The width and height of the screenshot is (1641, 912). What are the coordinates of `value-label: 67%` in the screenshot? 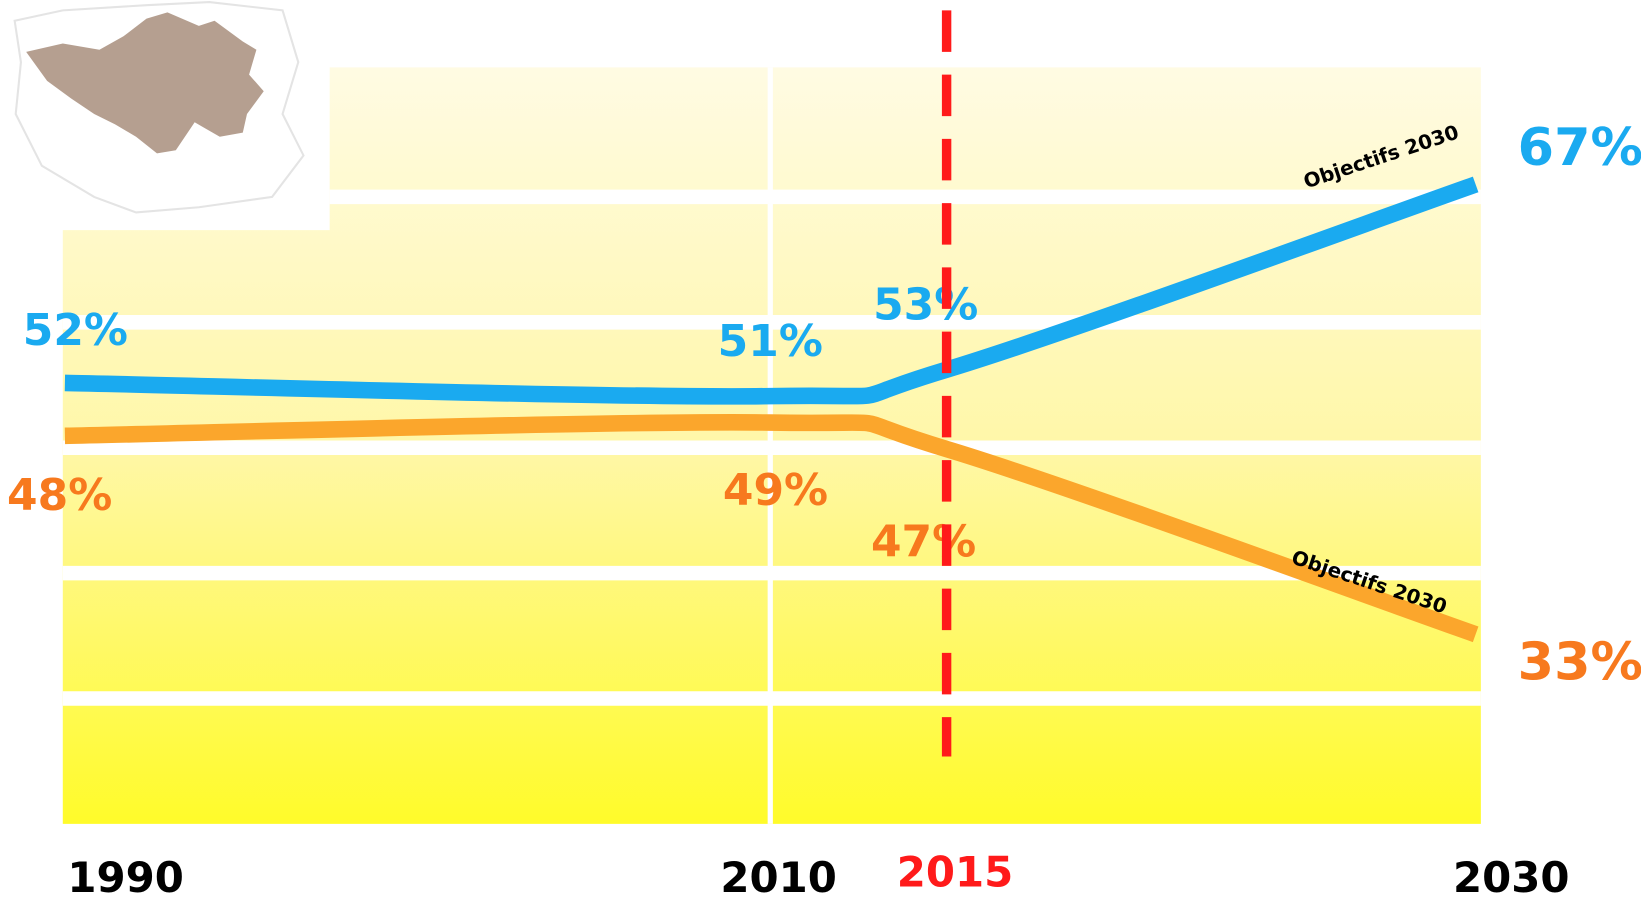 It's located at (1579, 148).